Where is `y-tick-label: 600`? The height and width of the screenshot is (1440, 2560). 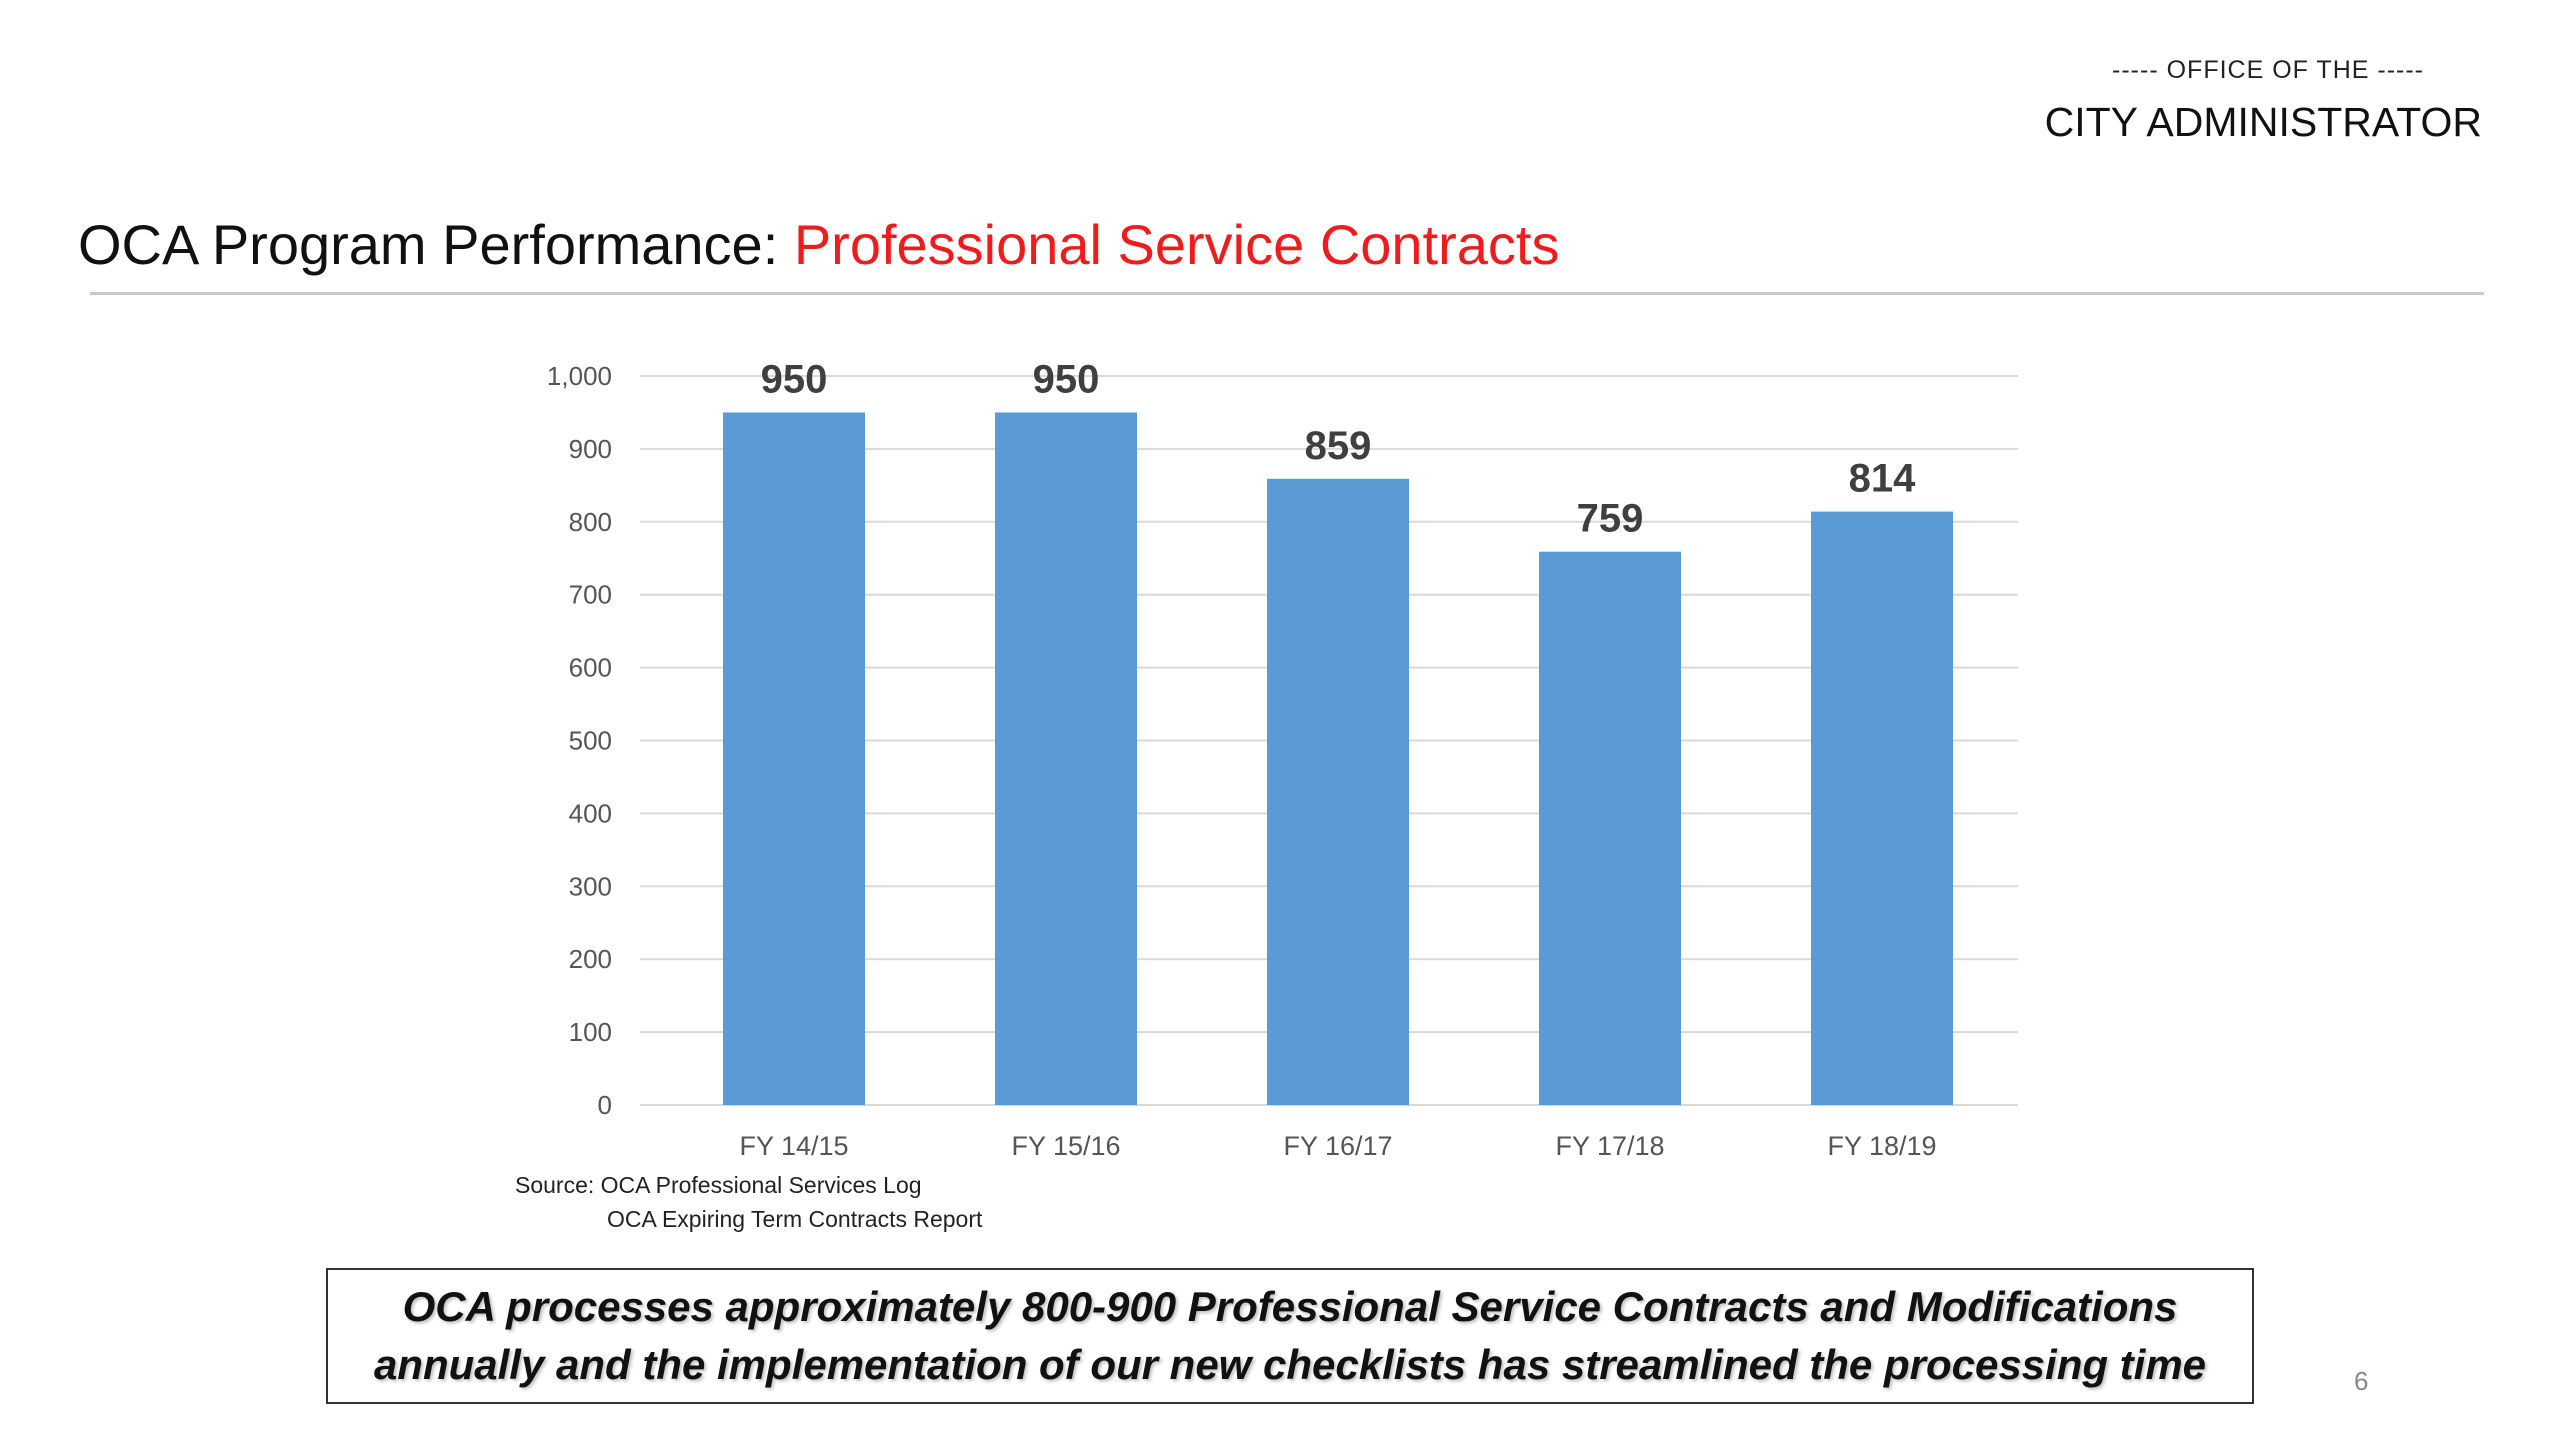
y-tick-label: 600 is located at coordinates (590, 668).